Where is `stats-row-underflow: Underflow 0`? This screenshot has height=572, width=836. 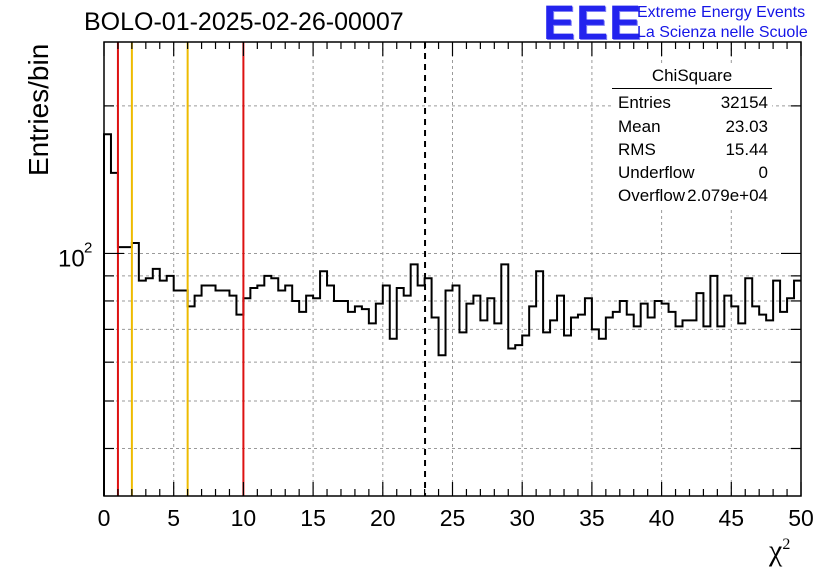
stats-row-underflow: Underflow 0 is located at coordinates (693, 175).